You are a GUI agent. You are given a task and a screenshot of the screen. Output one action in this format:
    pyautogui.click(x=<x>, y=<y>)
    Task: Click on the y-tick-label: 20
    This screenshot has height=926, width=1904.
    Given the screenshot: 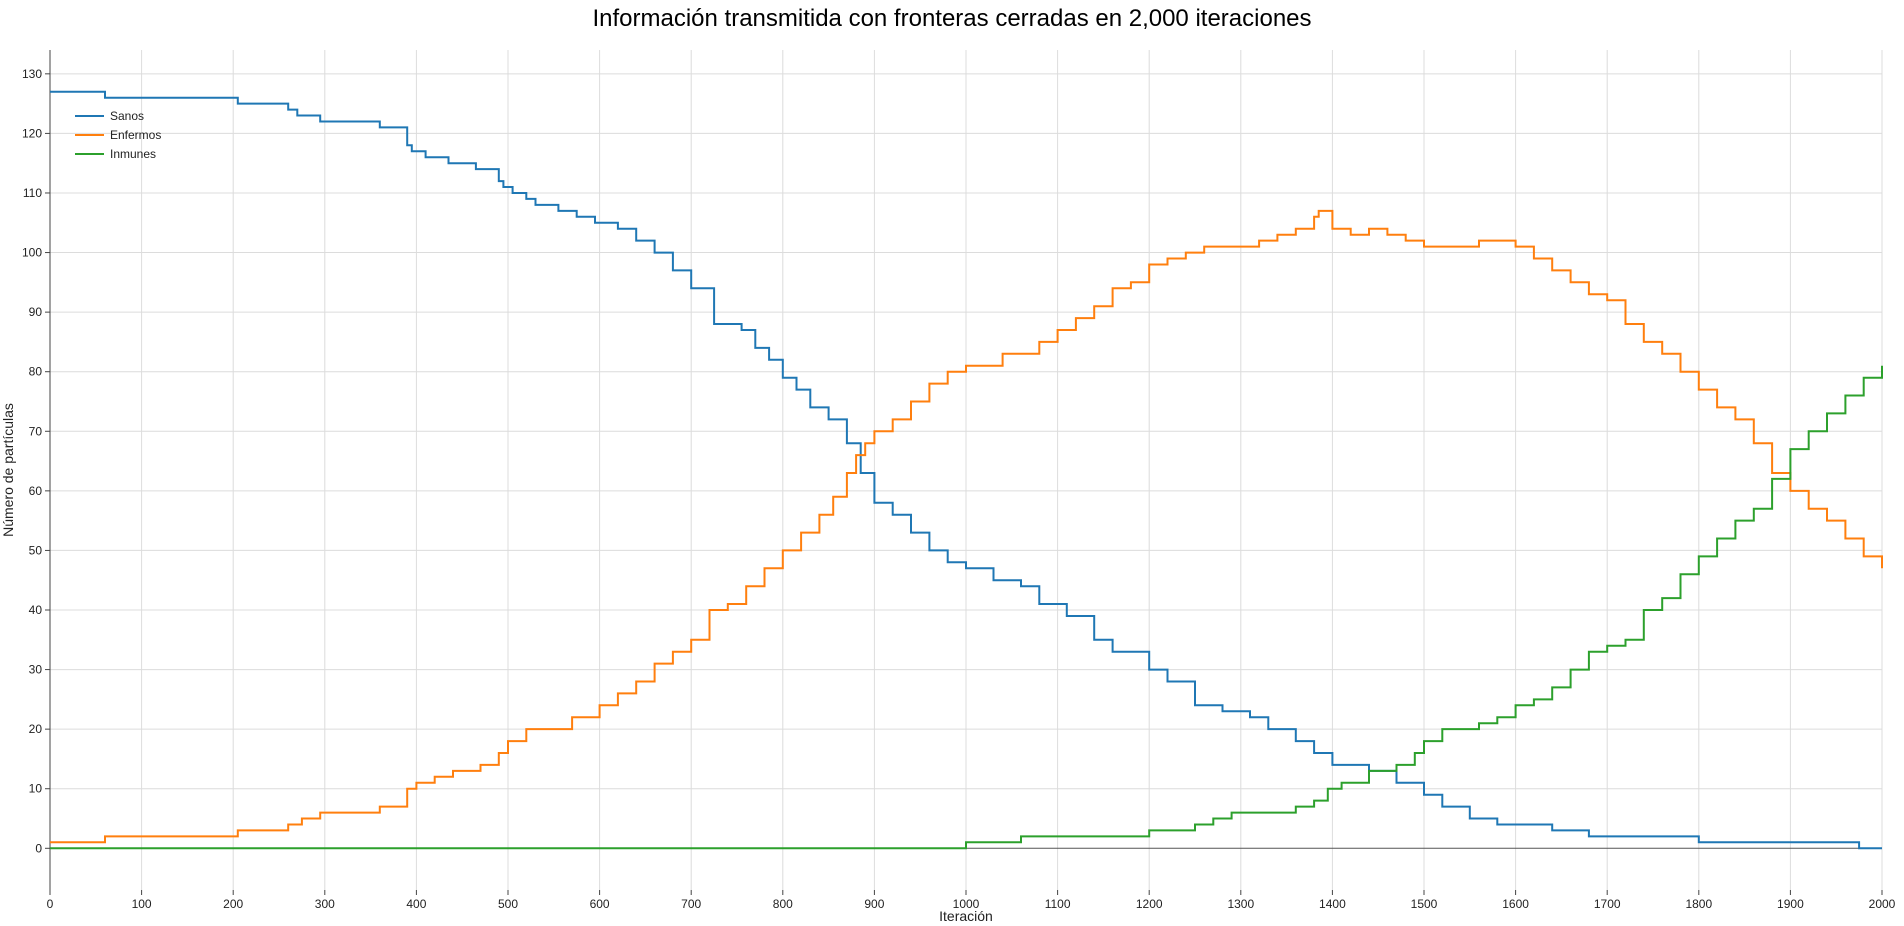 What is the action you would take?
    pyautogui.click(x=36, y=729)
    